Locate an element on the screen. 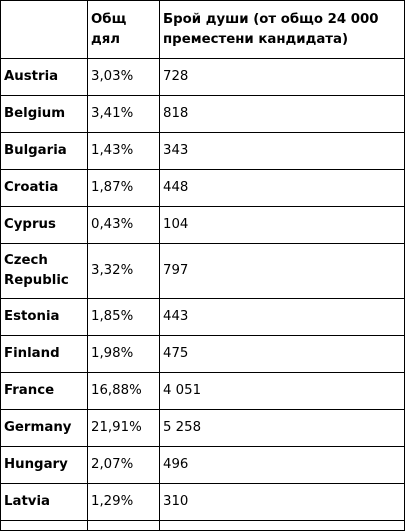  country-cell: Cyprus is located at coordinates (44, 225).